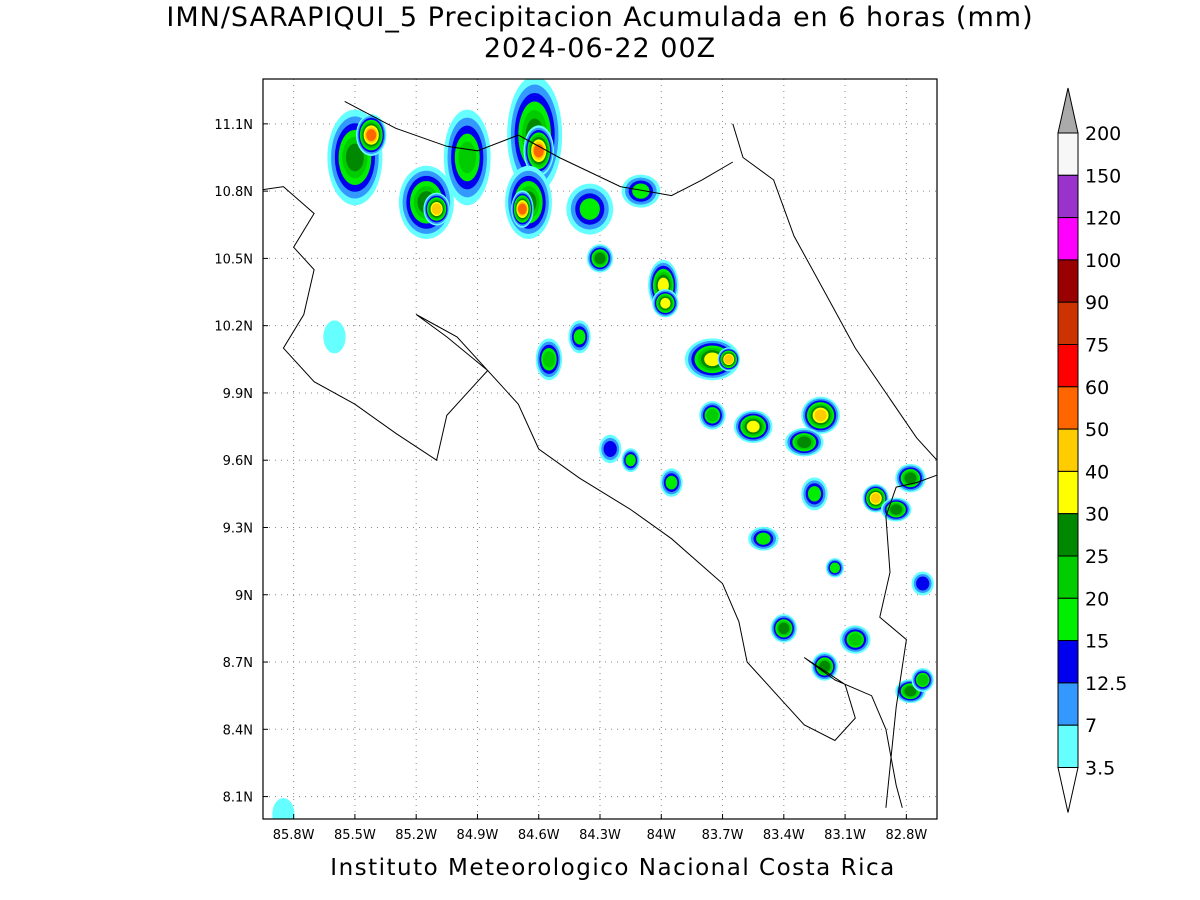 This screenshot has height=900, width=1200. What do you see at coordinates (1097, 430) in the screenshot?
I see `colorbar-label: 50` at bounding box center [1097, 430].